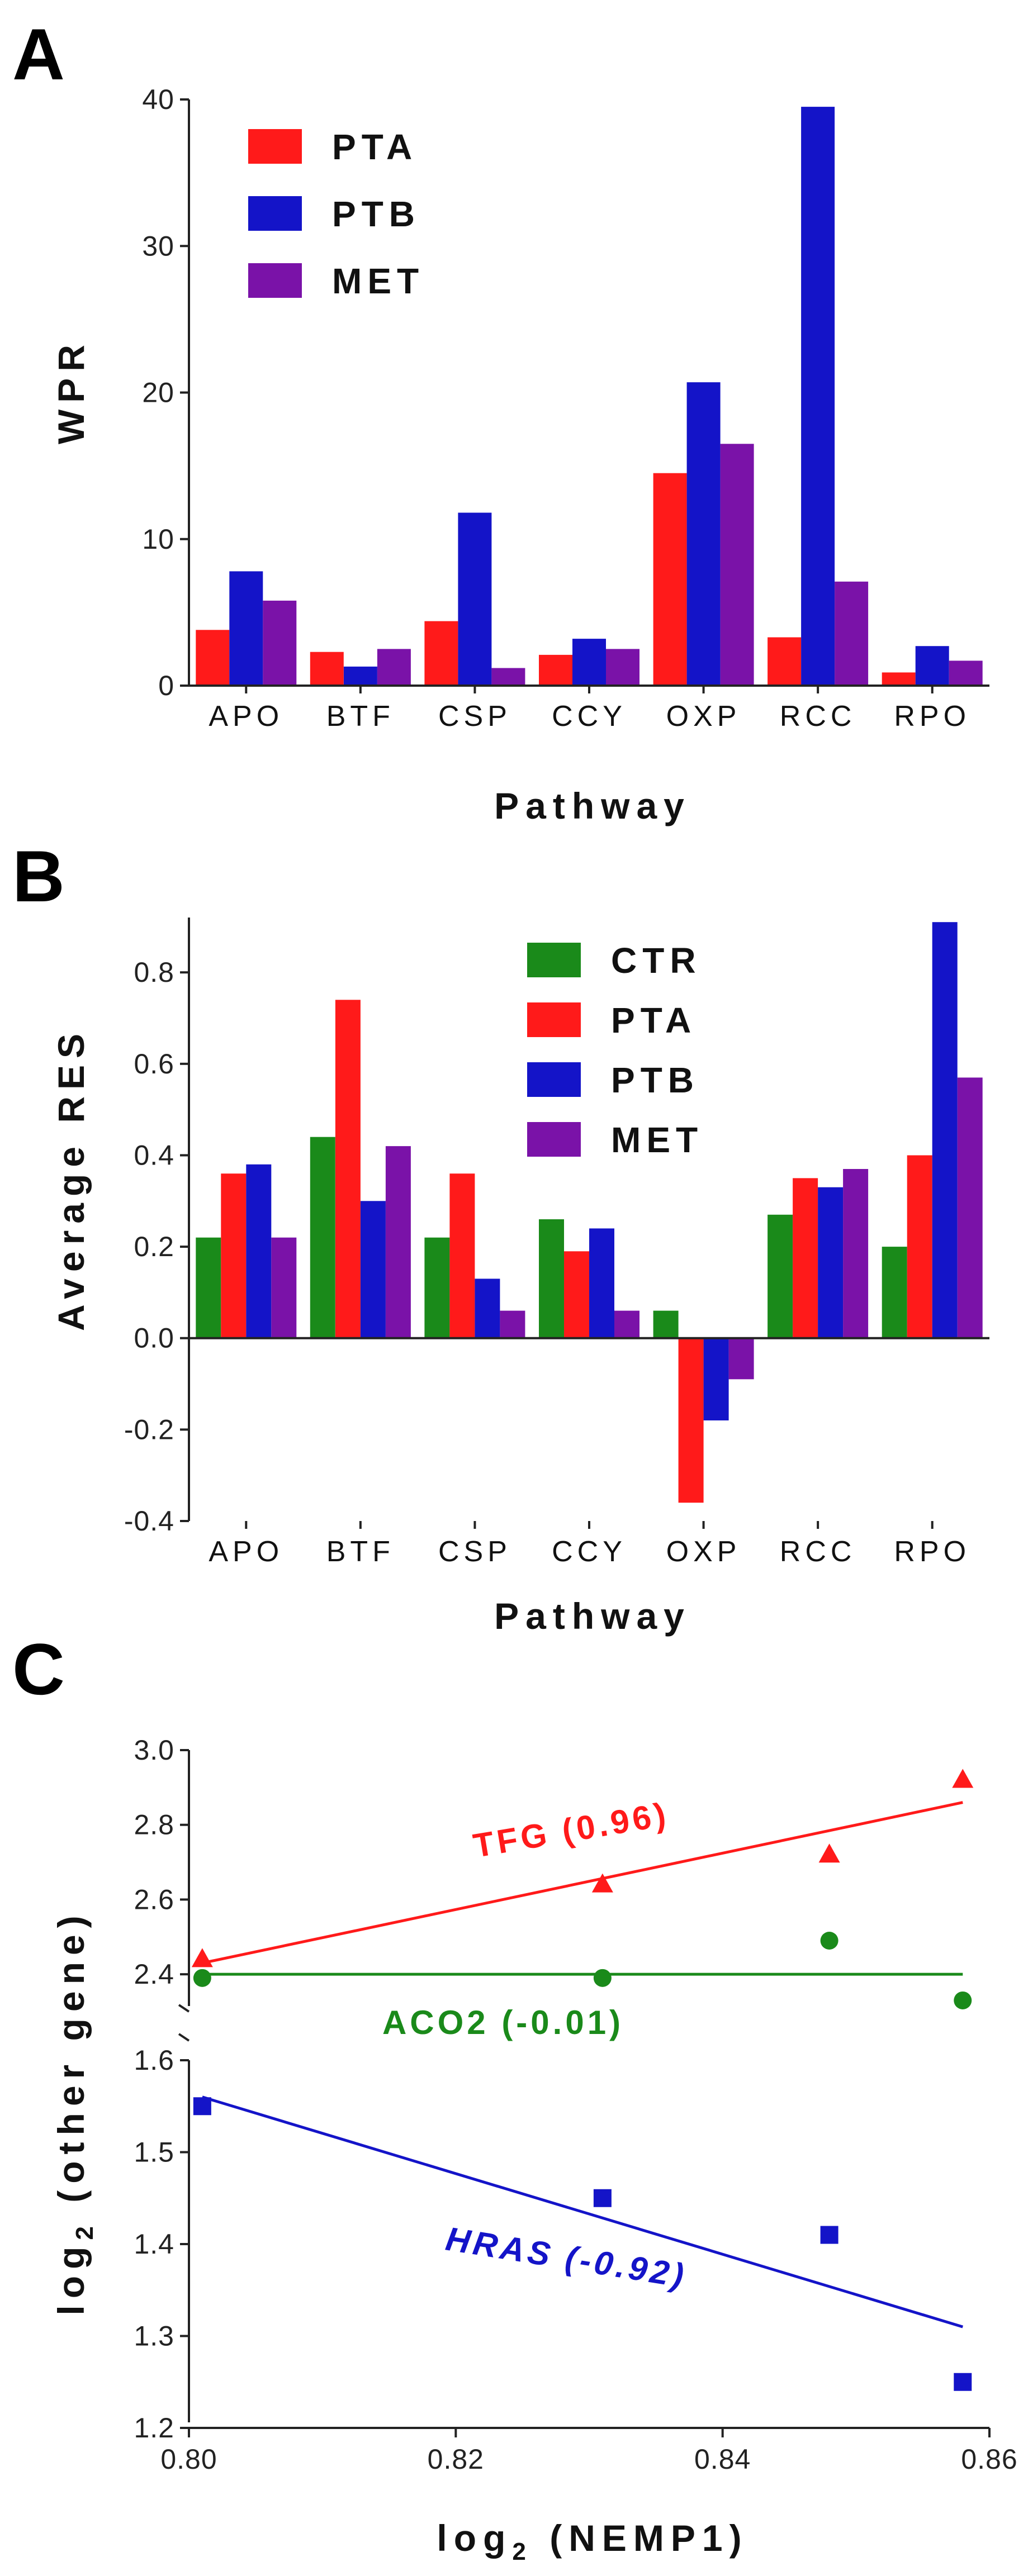 This screenshot has height=2576, width=1028. I want to click on chart-b-bar-met-oxp, so click(741, 1359).